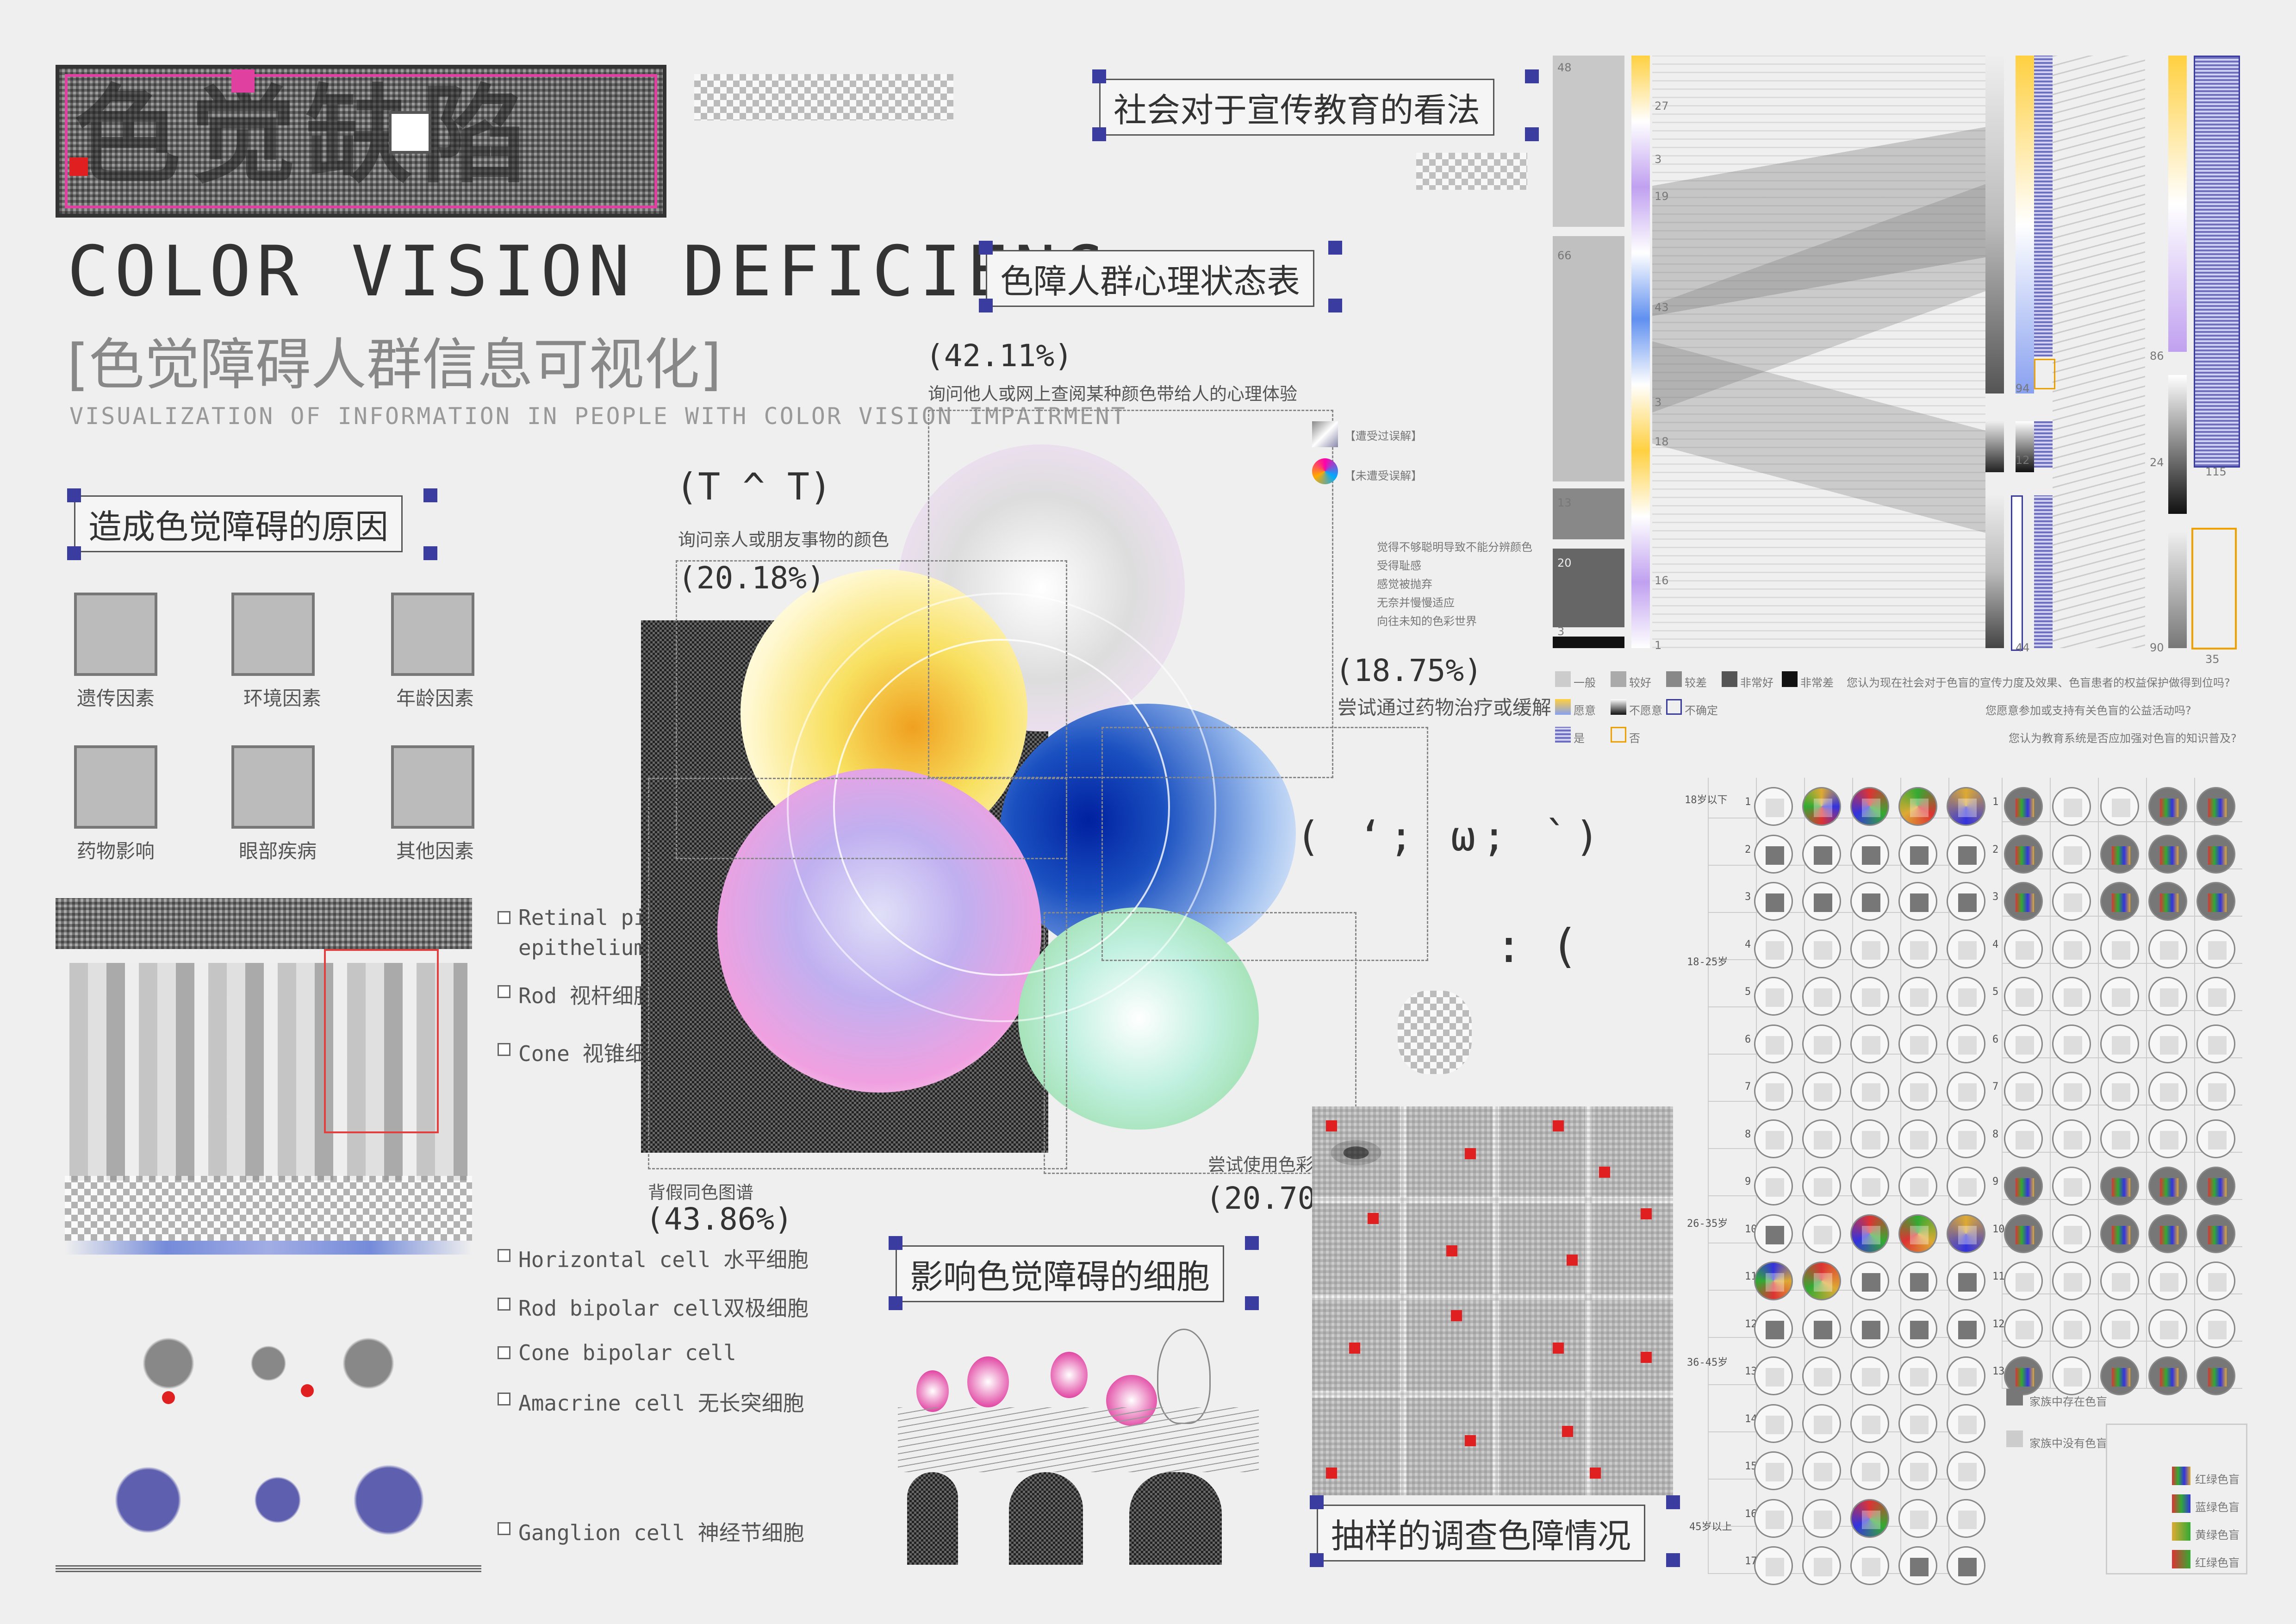 Image resolution: width=2296 pixels, height=1624 pixels. Describe the element at coordinates (1748, 897) in the screenshot. I see `matrix-row-number: 3` at that location.